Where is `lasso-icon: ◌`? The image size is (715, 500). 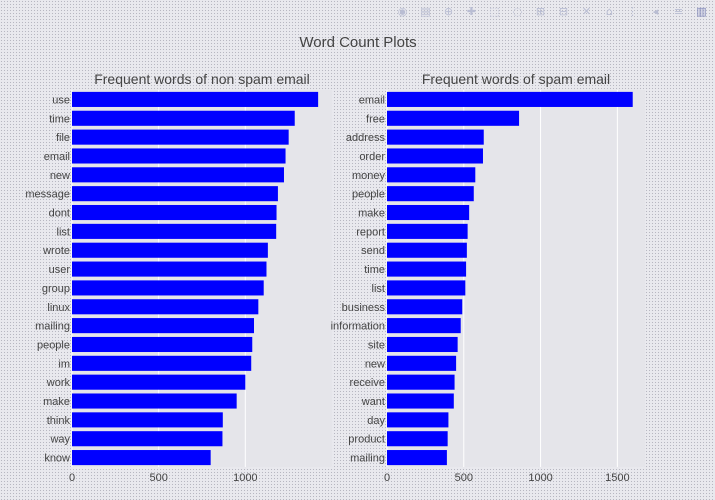
lasso-icon: ◌ is located at coordinates (517, 11).